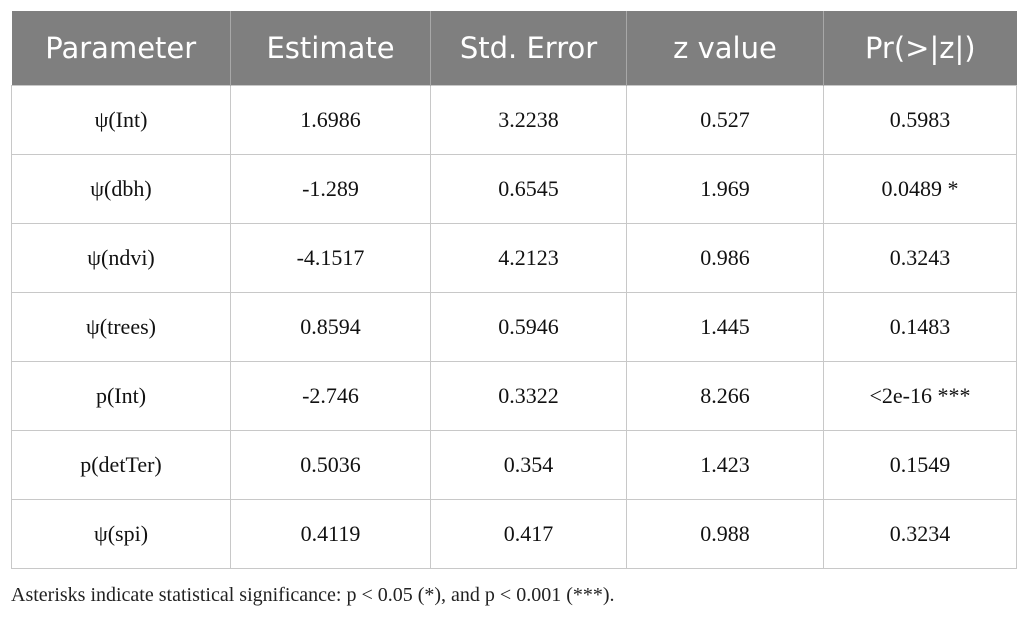  I want to click on header-cell: Parameter, so click(121, 48).